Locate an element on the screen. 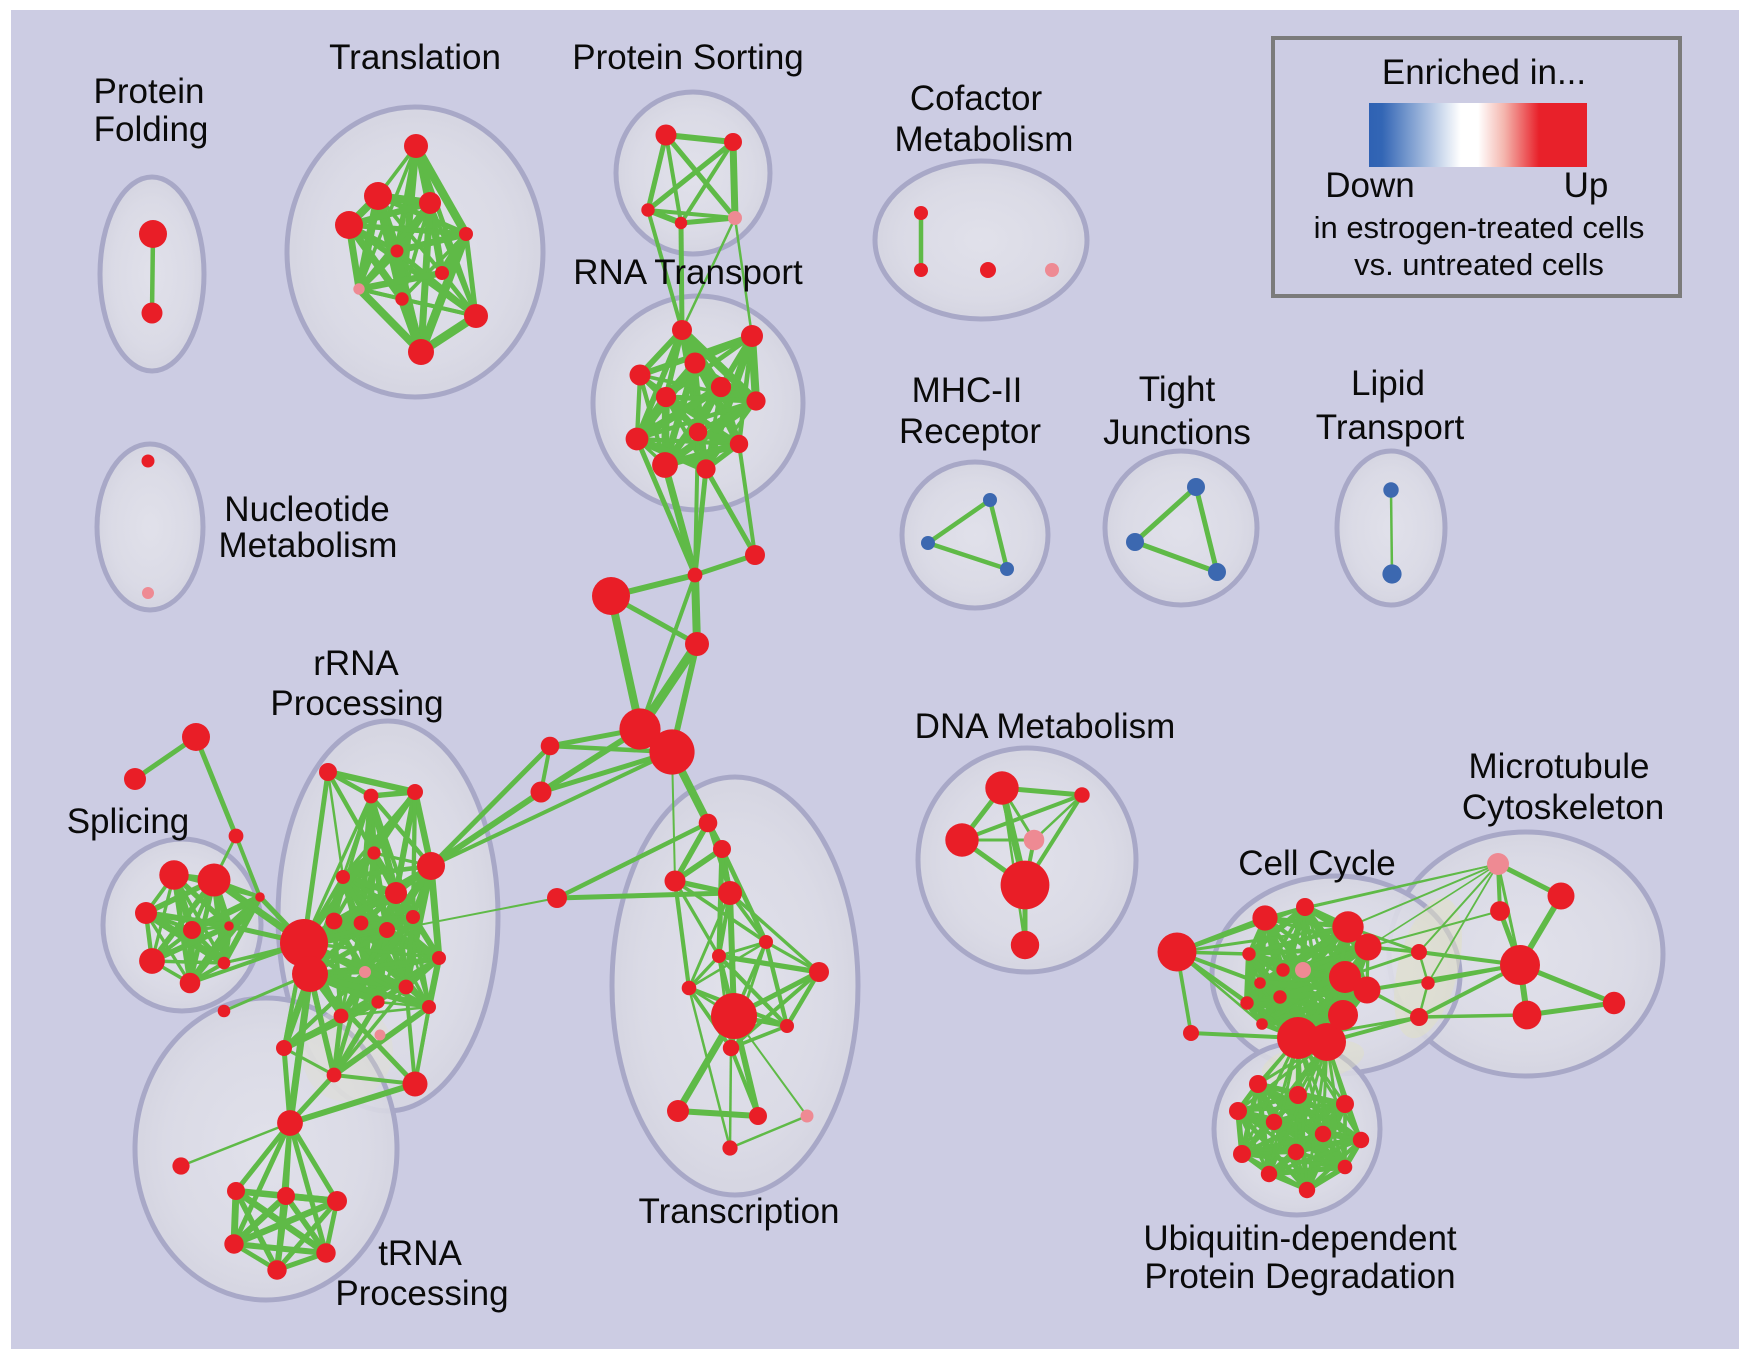 The width and height of the screenshot is (1750, 1360). svg-text: Receptor is located at coordinates (970, 431).